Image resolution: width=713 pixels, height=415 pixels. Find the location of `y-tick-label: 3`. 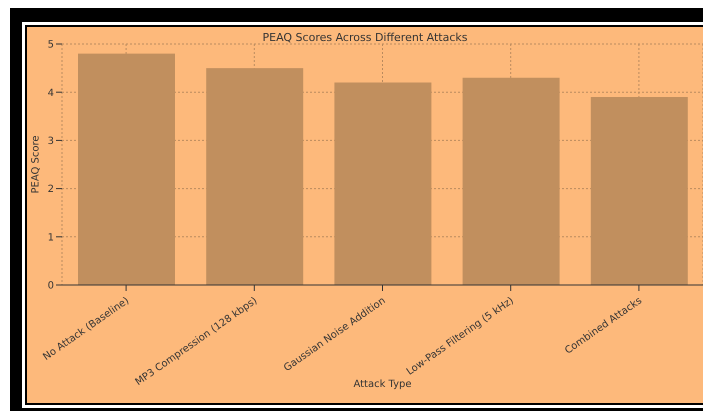

y-tick-label: 3 is located at coordinates (51, 141).